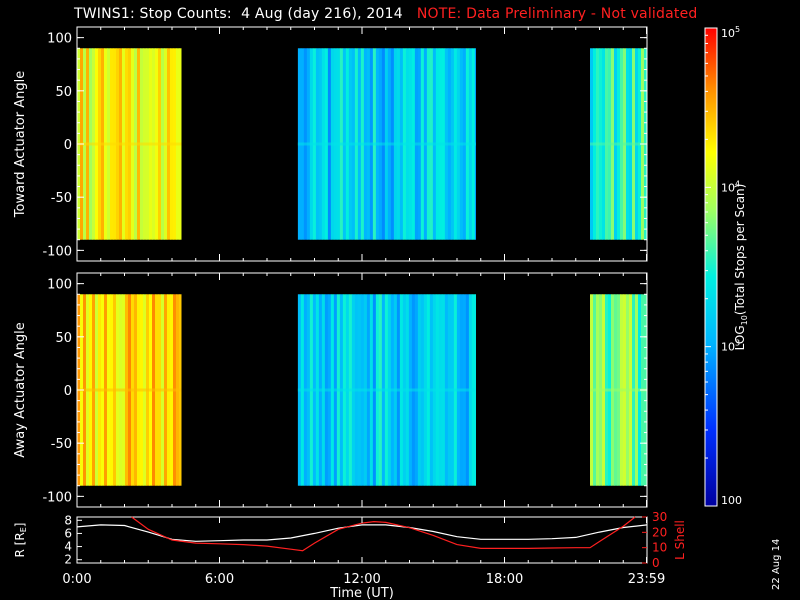  What do you see at coordinates (557, 14) in the screenshot?
I see `title-note: NOTE: Data Preliminary - Not validated` at bounding box center [557, 14].